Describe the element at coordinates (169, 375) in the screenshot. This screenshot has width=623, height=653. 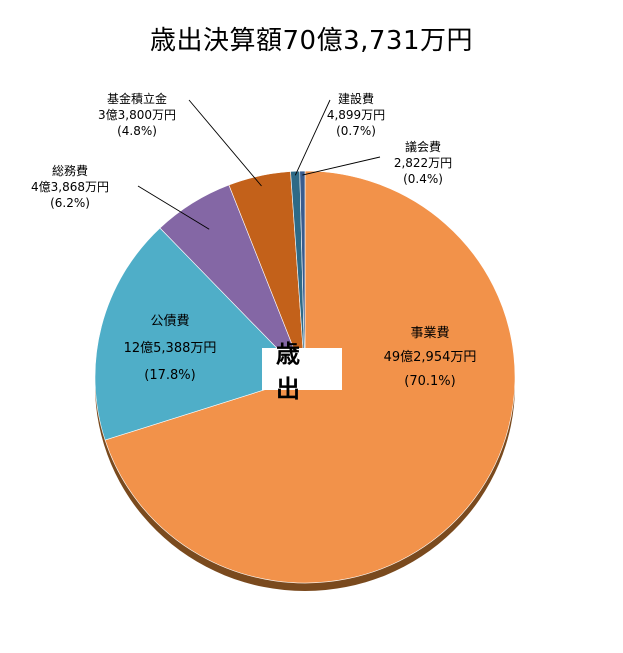
I see `slice-percent-label-1: (17.8%)` at that location.